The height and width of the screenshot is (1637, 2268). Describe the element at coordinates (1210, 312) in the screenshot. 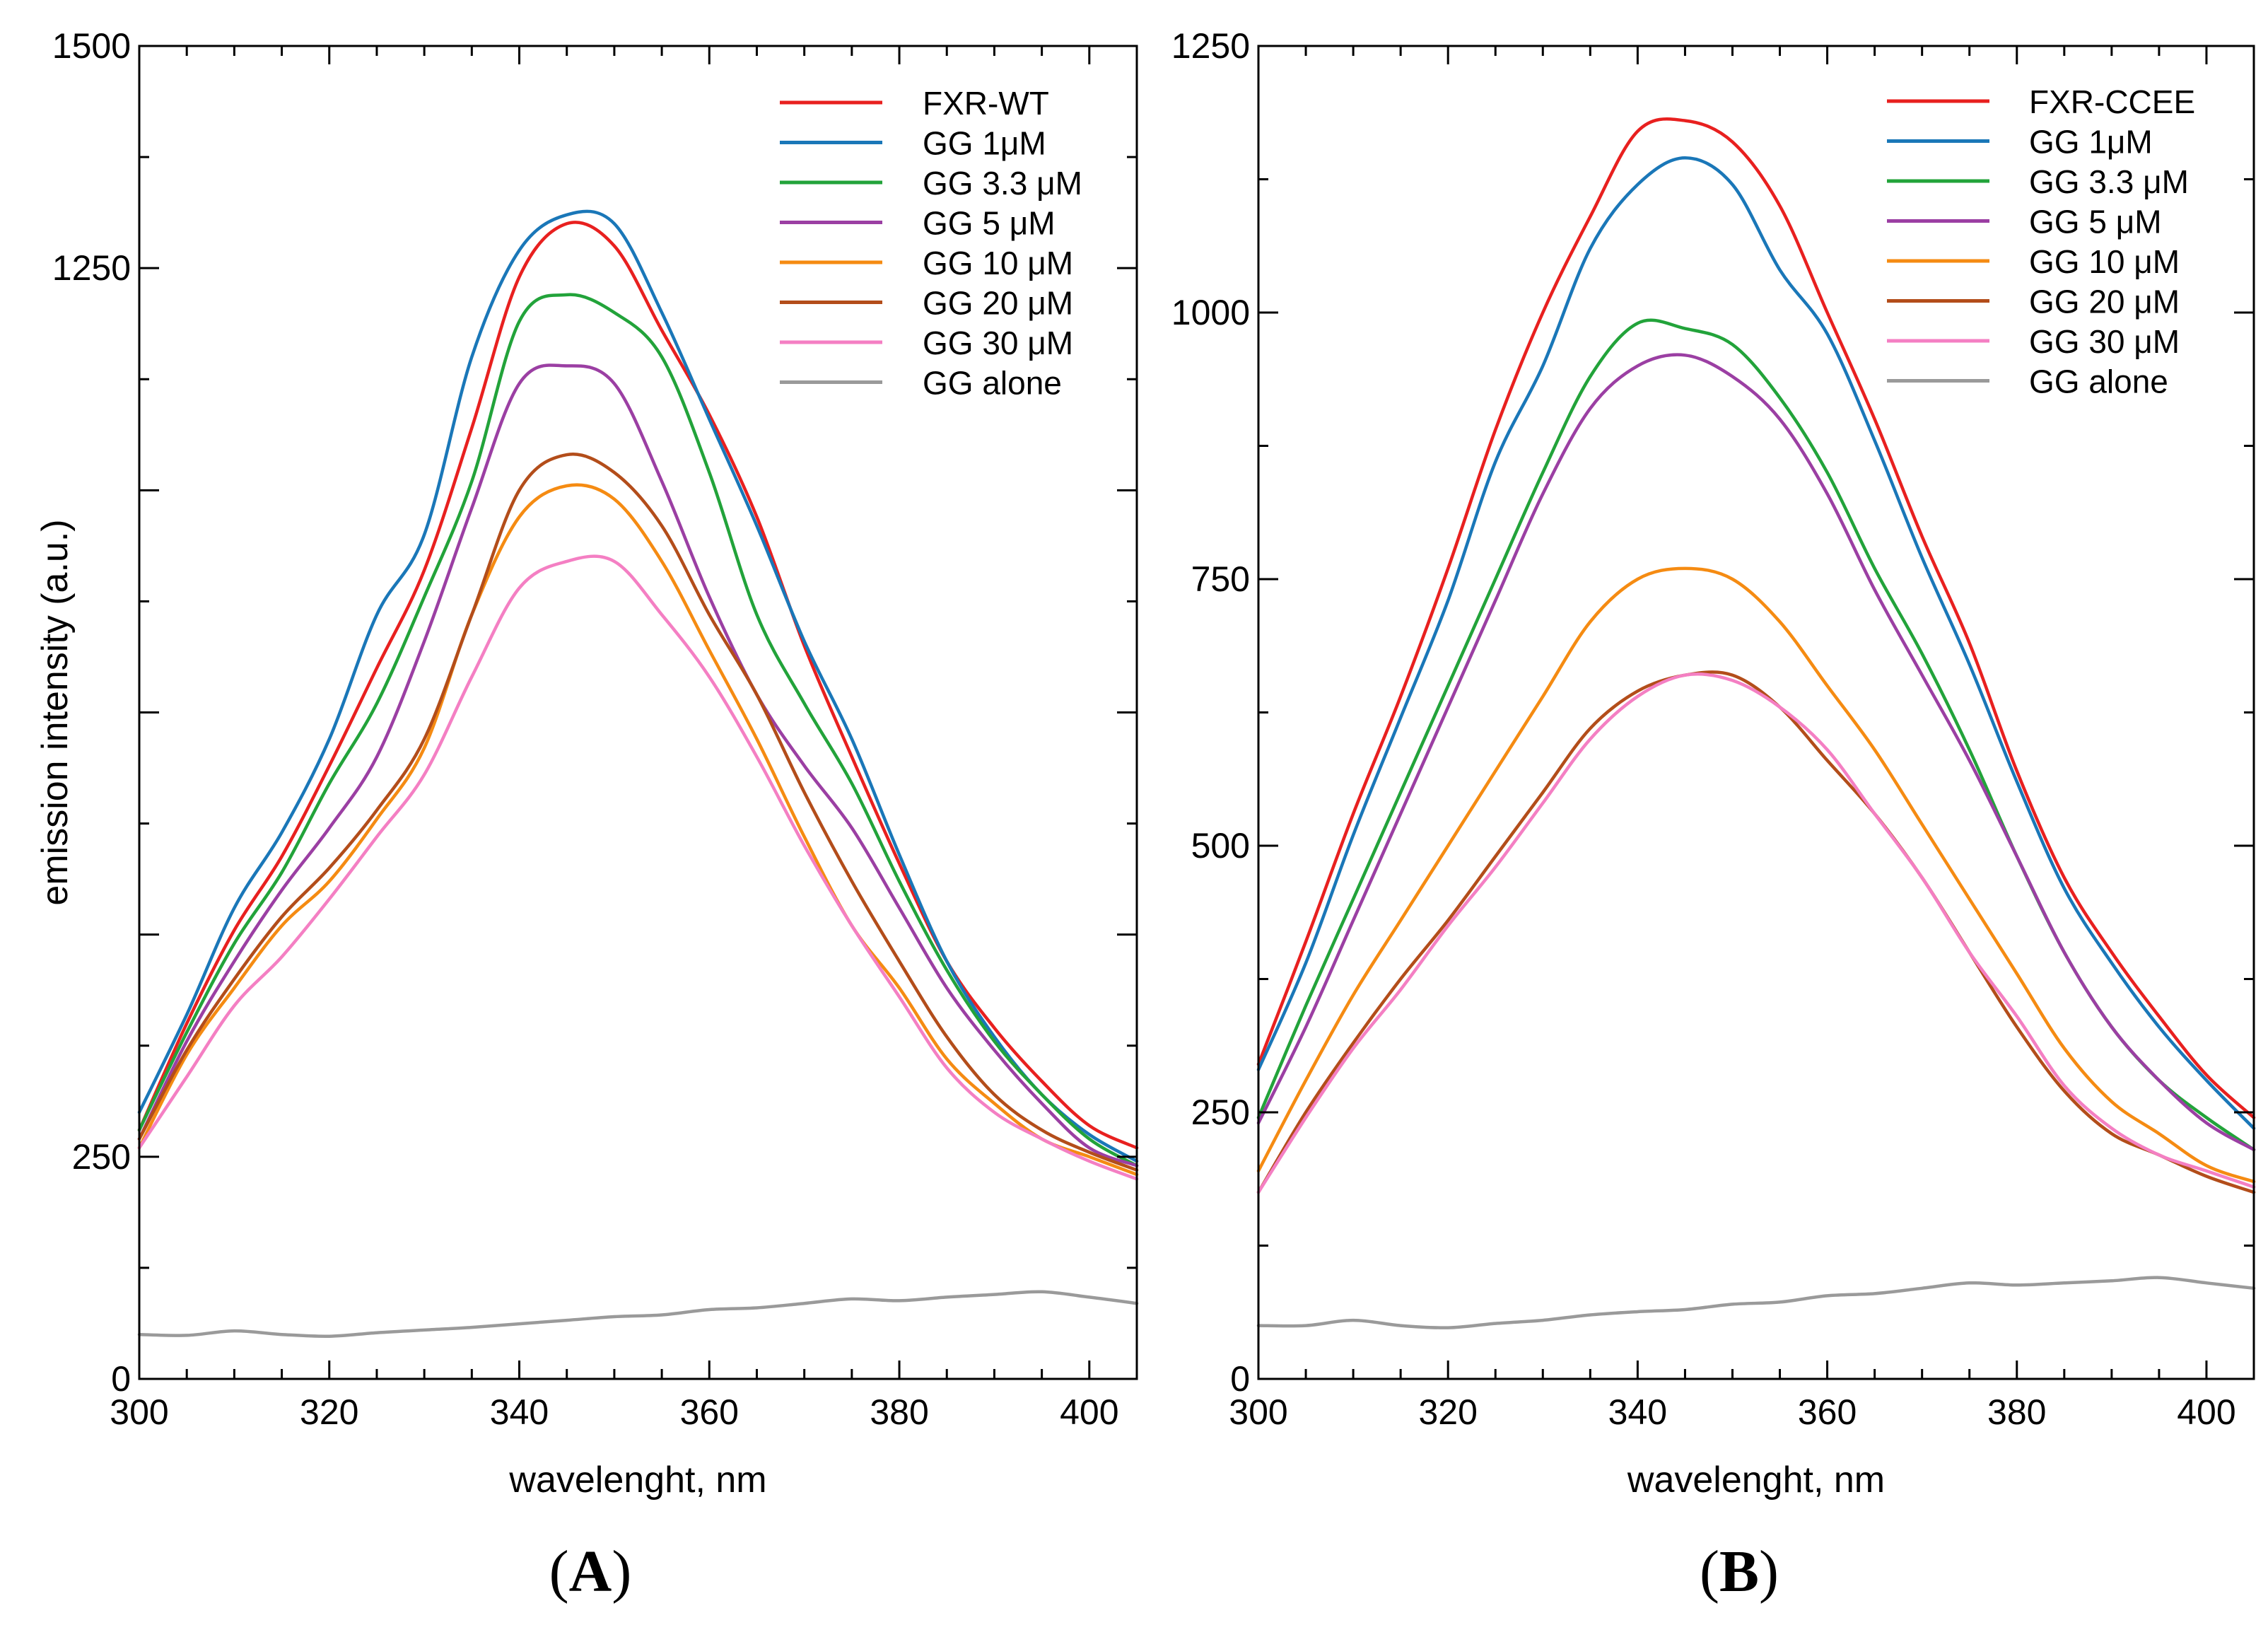

I see `y-tick-label: 1000` at that location.